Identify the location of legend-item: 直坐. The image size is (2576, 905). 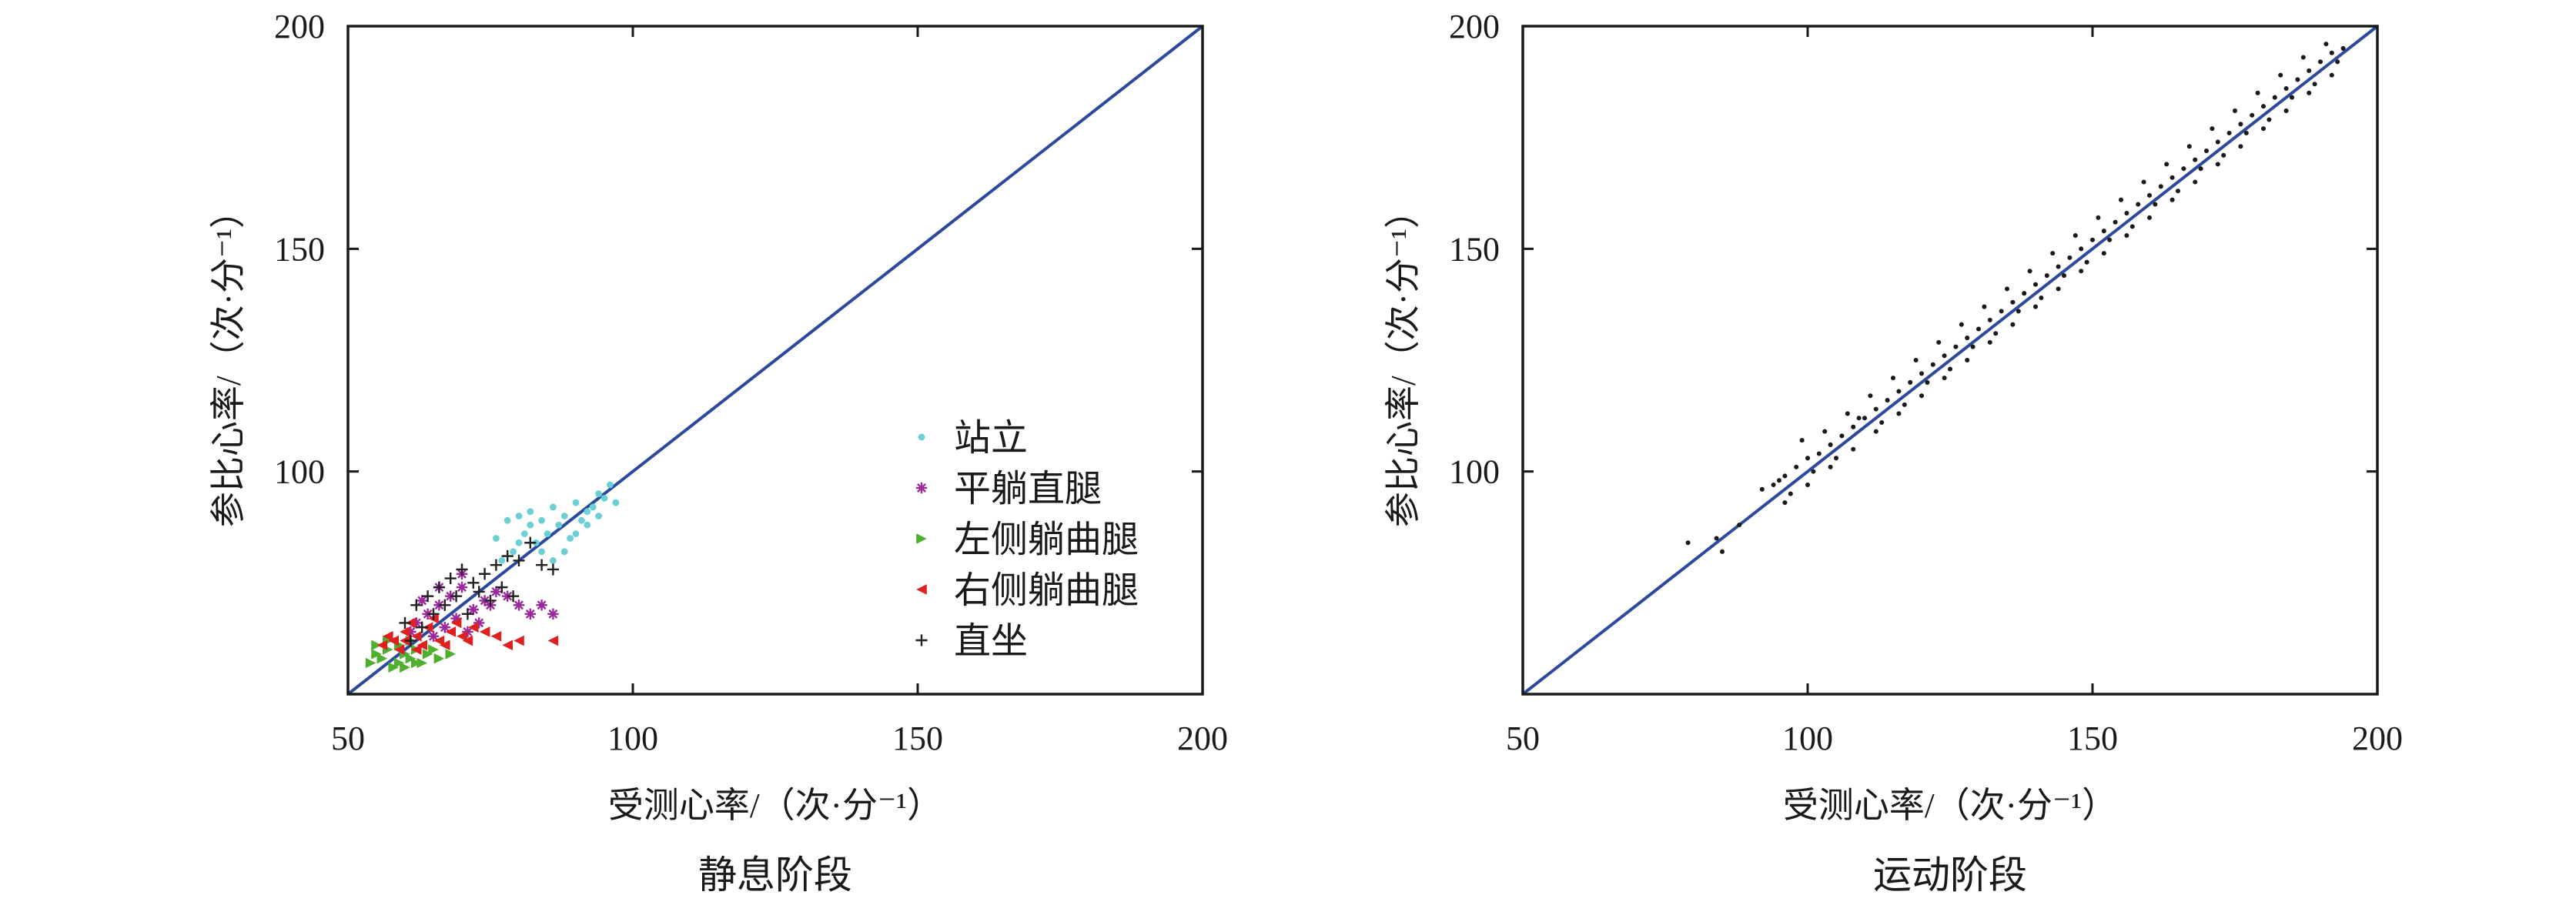
(972, 641).